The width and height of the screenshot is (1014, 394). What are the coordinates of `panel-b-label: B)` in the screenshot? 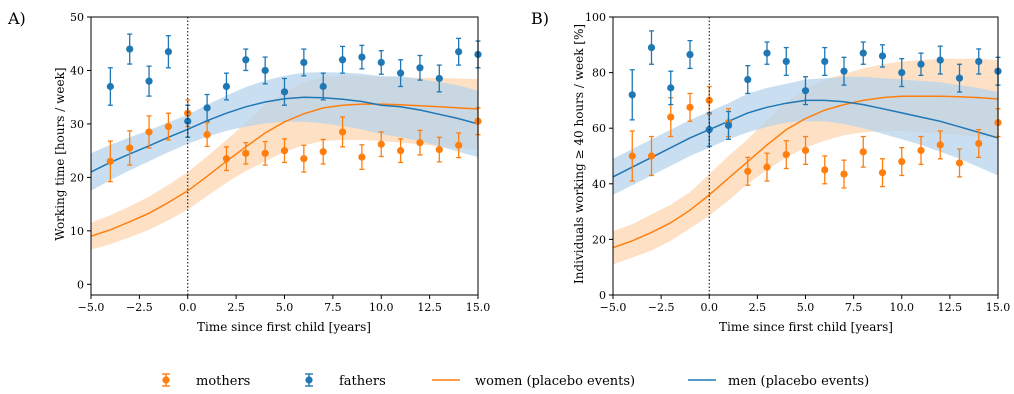 It's located at (540, 18).